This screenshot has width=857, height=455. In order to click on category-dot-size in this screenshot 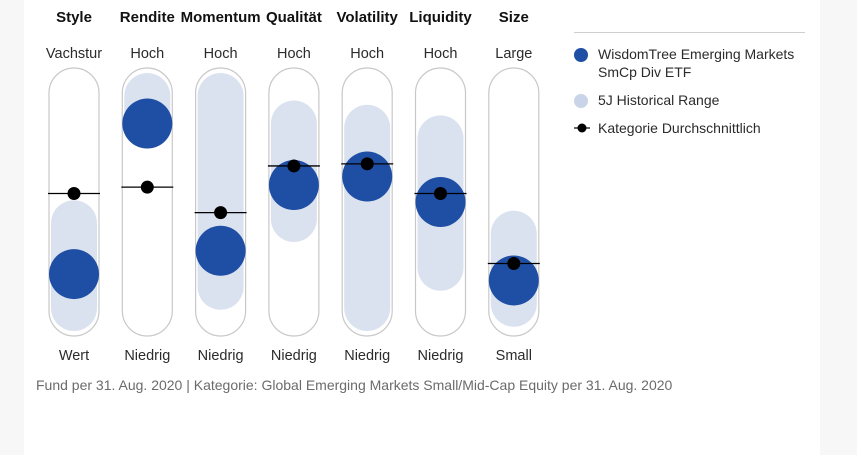, I will do `click(514, 263)`.